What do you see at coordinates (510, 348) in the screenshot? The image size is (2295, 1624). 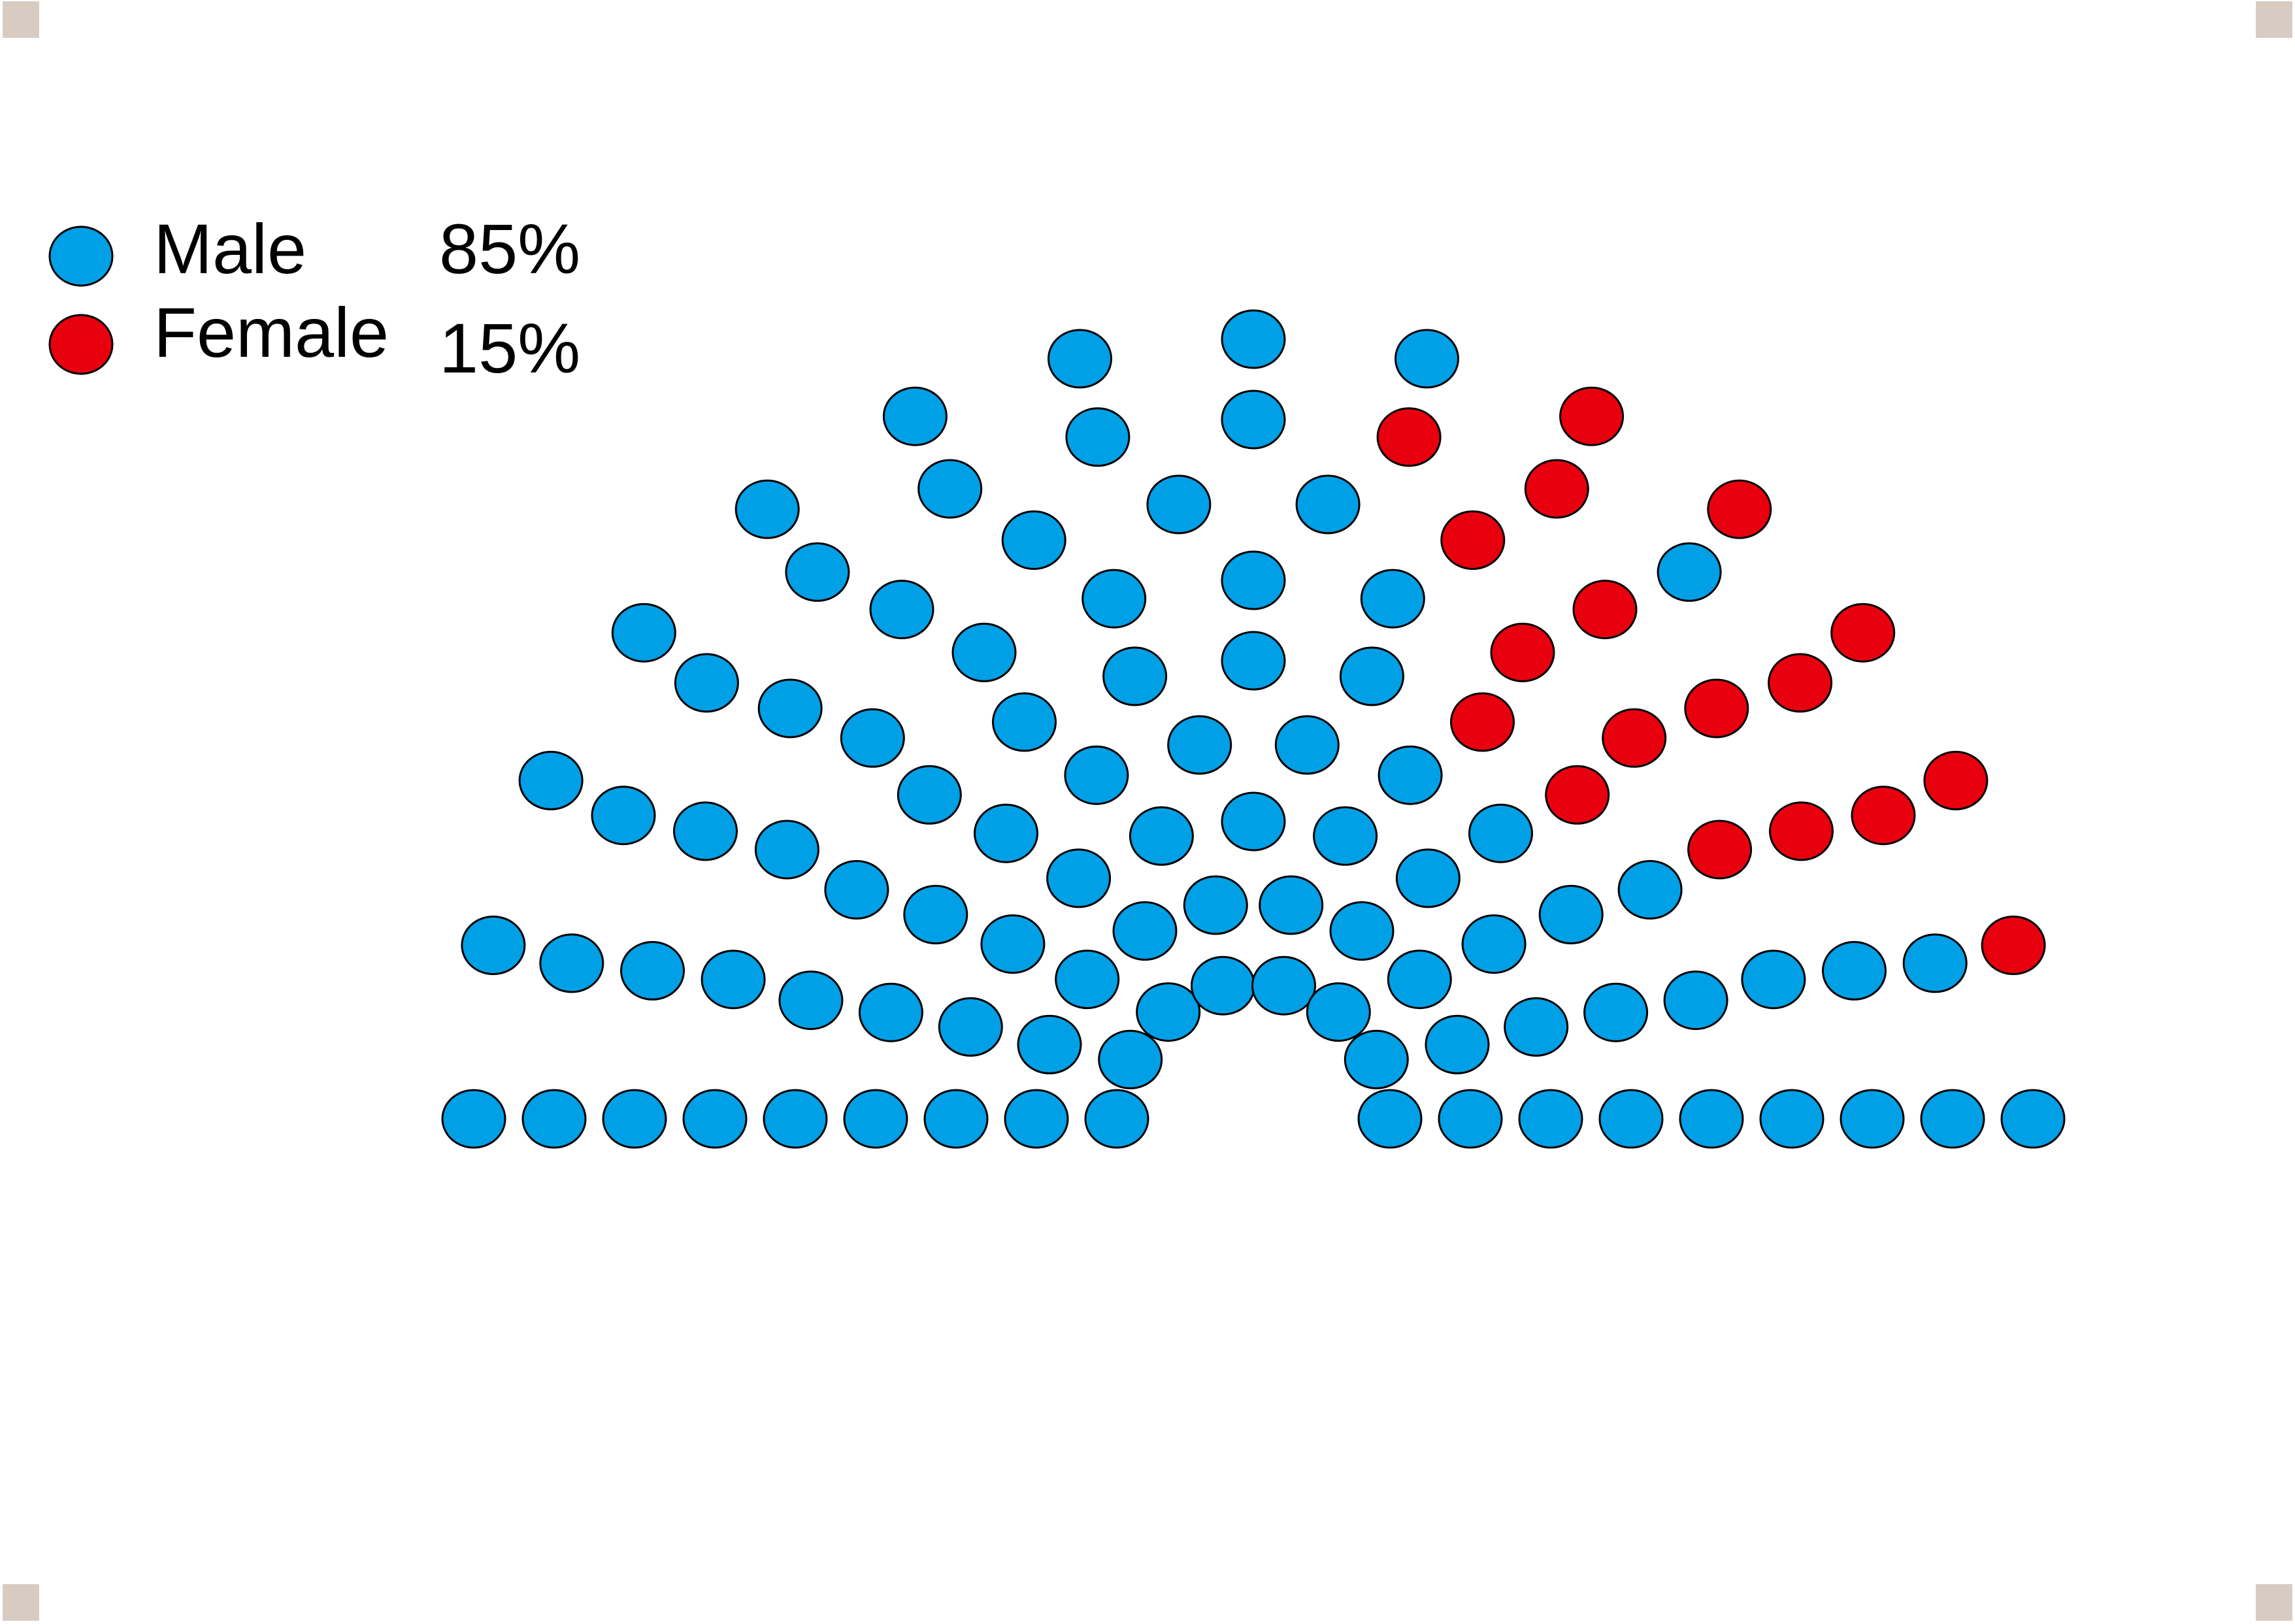 I see `legend-value-female: 15%` at bounding box center [510, 348].